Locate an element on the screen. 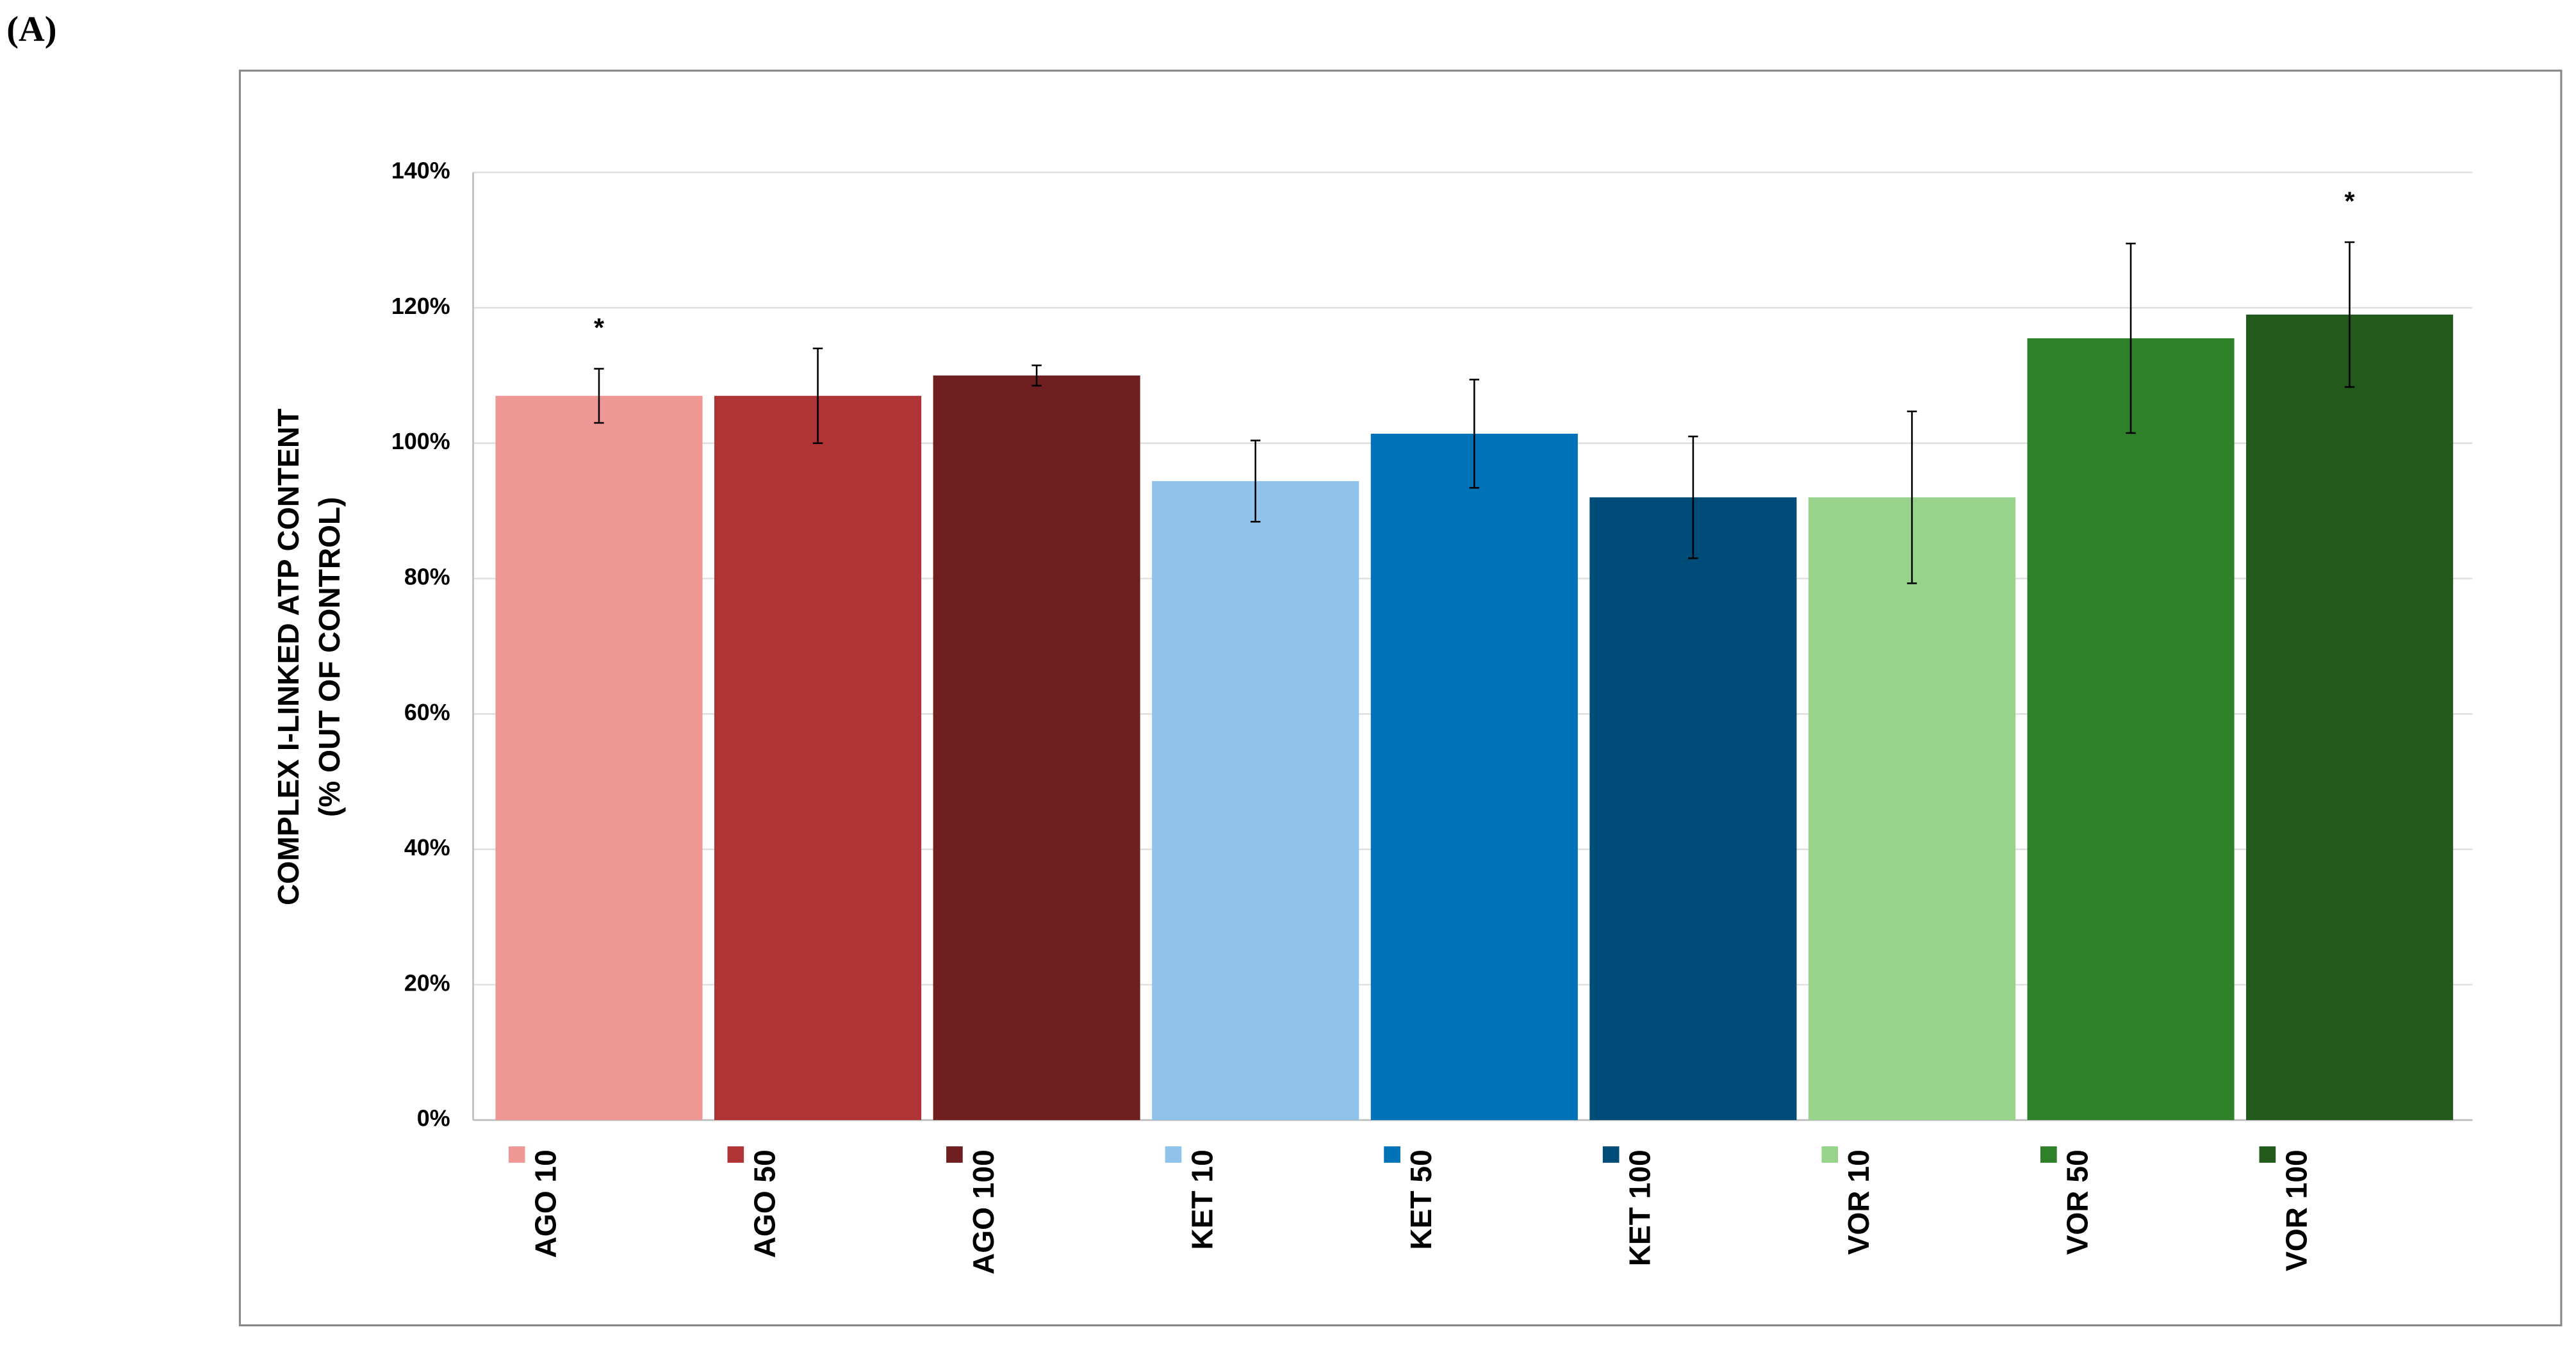  y-tick-label: 0% is located at coordinates (434, 1119).